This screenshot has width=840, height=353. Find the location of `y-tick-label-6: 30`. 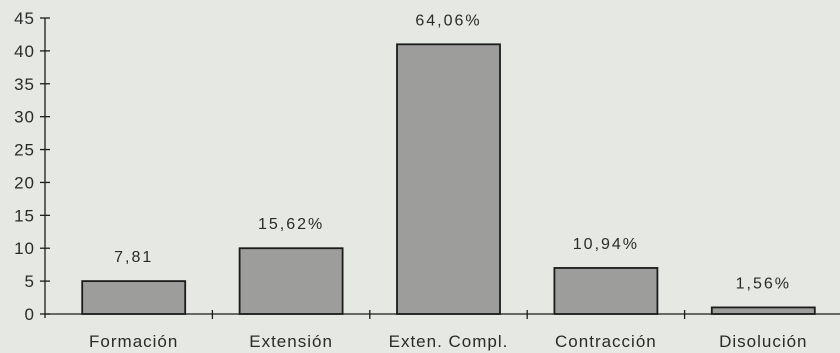

y-tick-label-6: 30 is located at coordinates (24, 117).